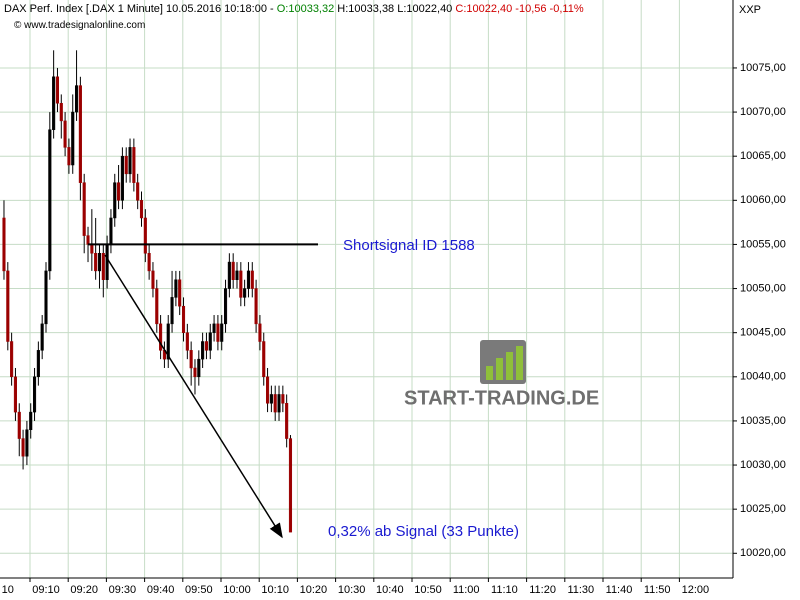 The width and height of the screenshot is (800, 600). I want to click on watermark: START-TRADING.DE, so click(501, 398).